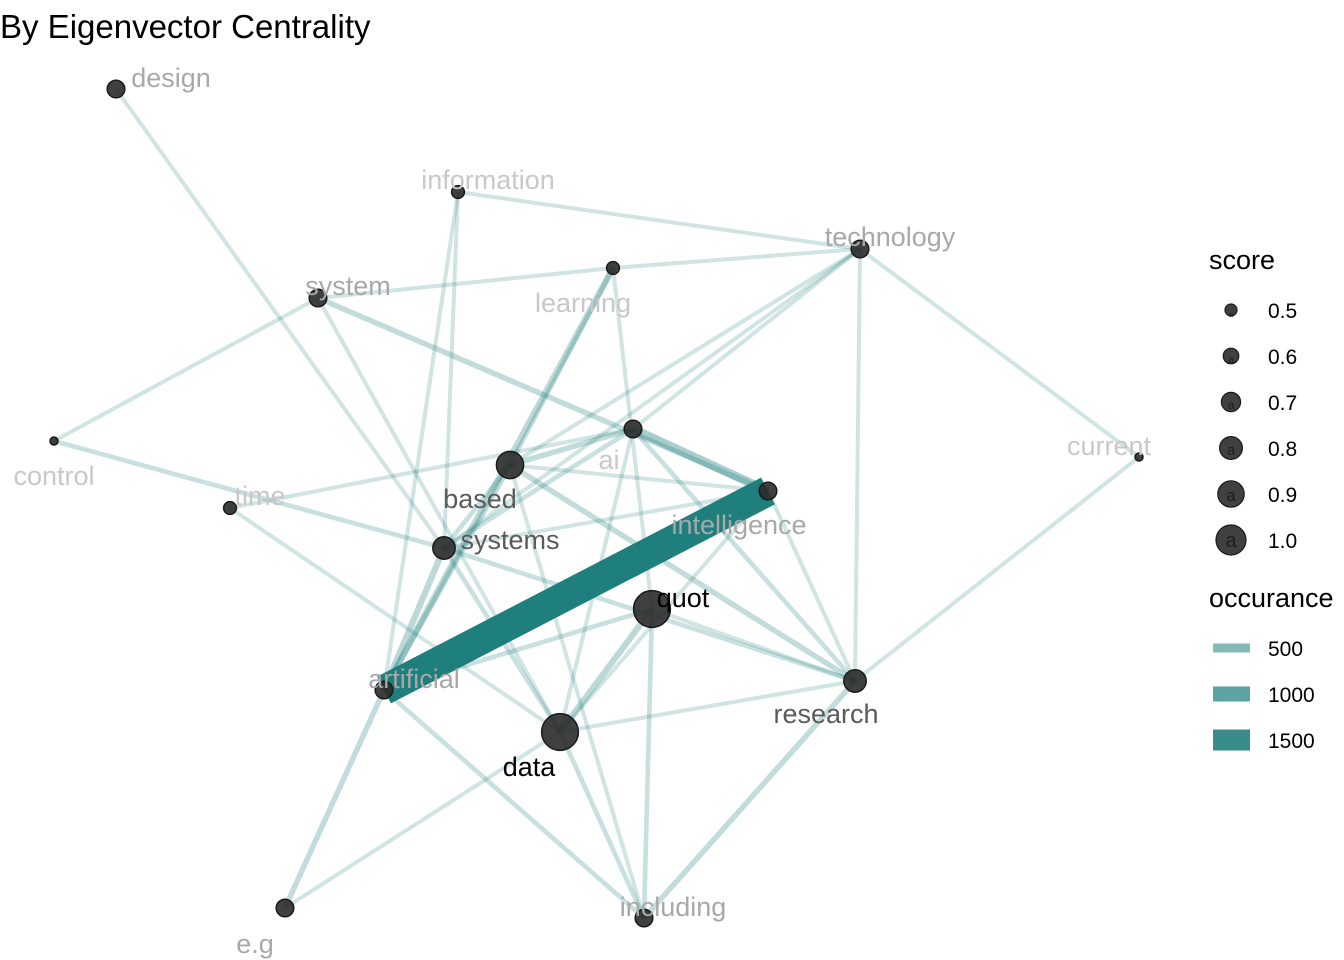 Image resolution: width=1344 pixels, height=960 pixels. I want to click on node-e_g, so click(285, 908).